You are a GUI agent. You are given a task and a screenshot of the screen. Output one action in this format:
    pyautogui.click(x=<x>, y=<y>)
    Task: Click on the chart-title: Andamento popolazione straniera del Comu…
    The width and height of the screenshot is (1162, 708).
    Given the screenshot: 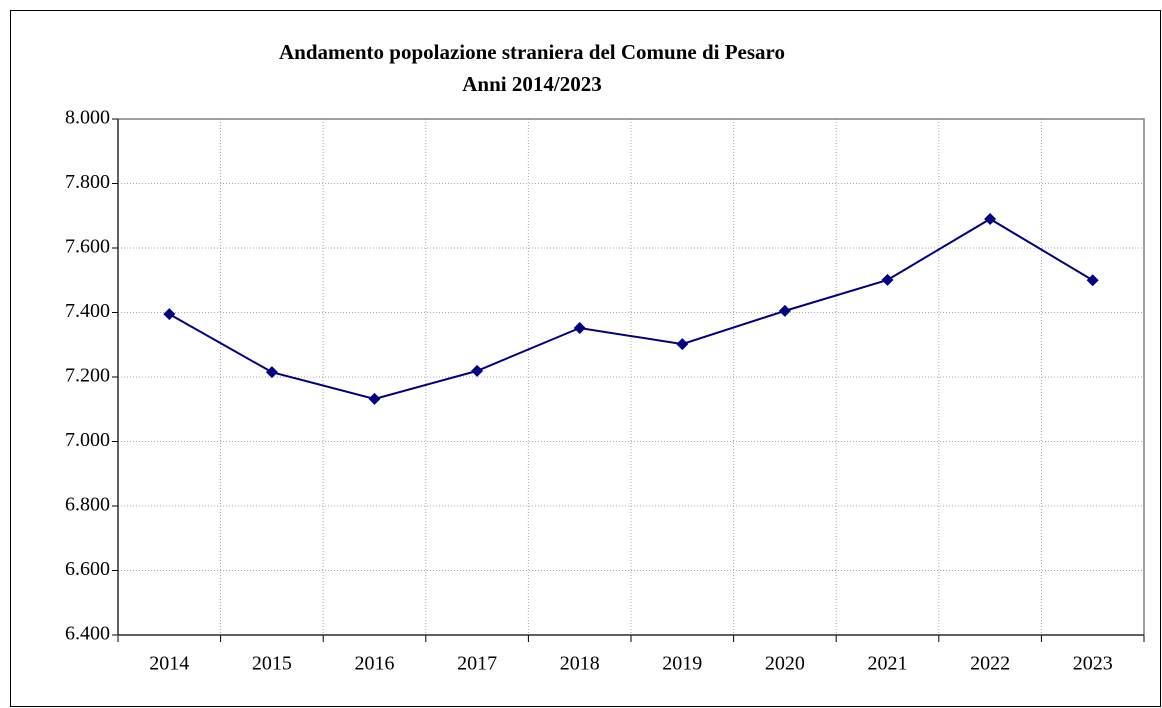 What is the action you would take?
    pyautogui.click(x=532, y=52)
    